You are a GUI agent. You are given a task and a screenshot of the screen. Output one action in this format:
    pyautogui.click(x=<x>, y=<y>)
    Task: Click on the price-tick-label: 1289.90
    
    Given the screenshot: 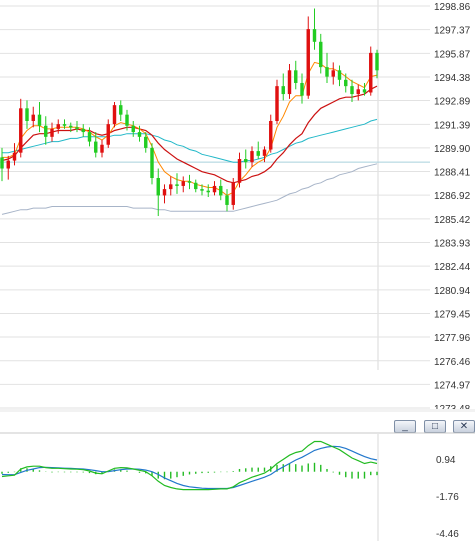 What is the action you would take?
    pyautogui.click(x=452, y=149)
    